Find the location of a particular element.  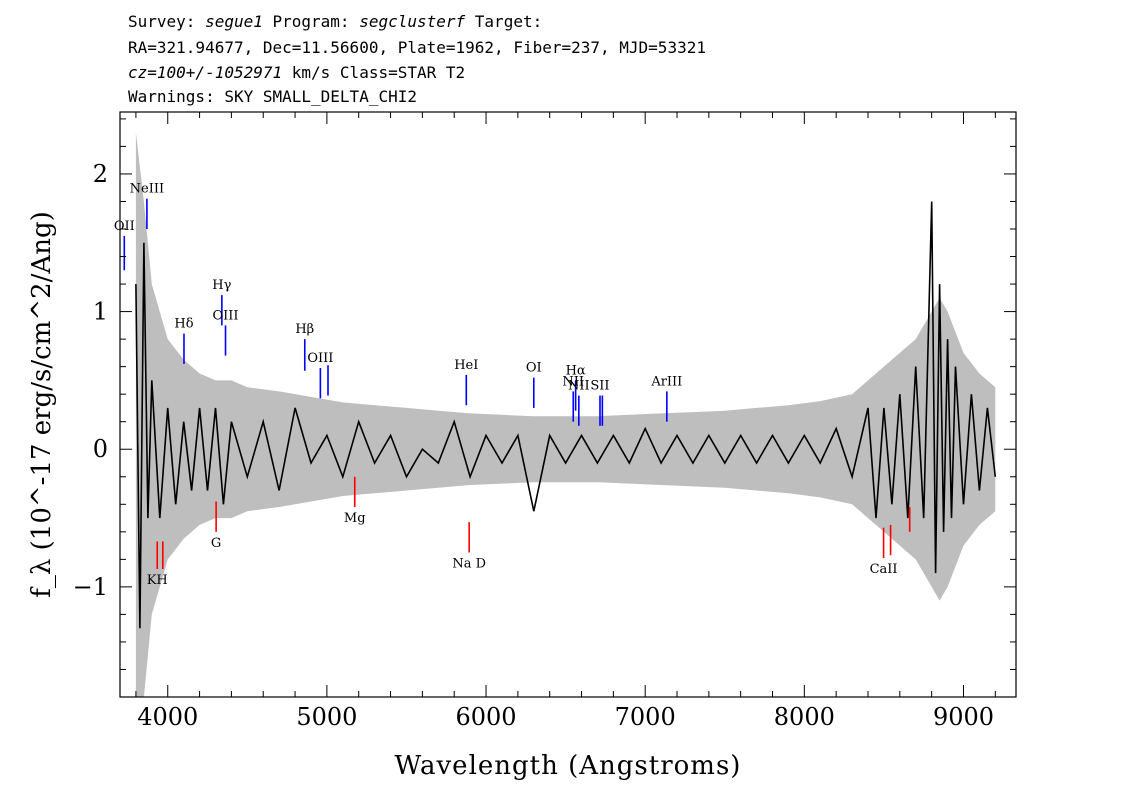

redshift-value: cz=100+/-1052971 is located at coordinates (205, 72).